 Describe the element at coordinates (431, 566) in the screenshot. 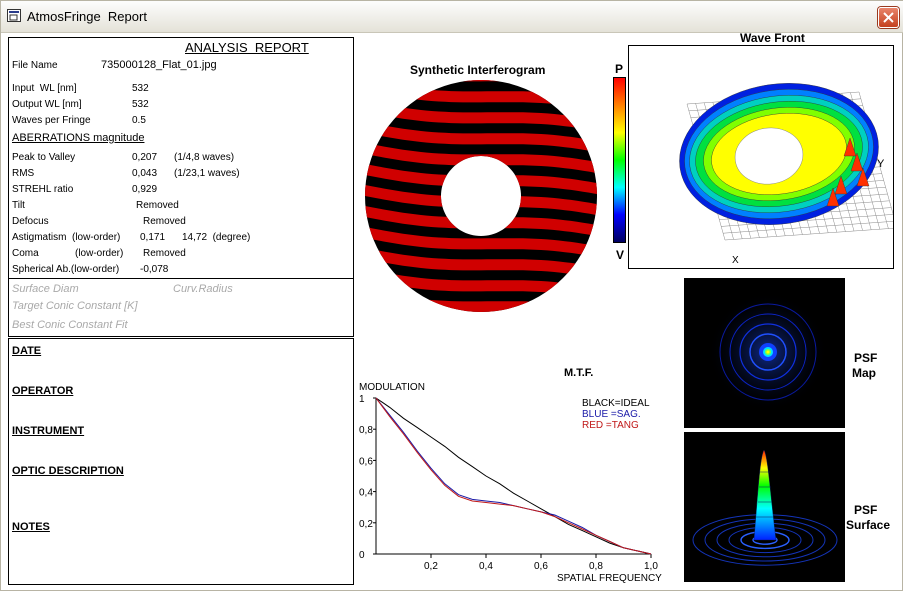

I see `mtf-x-tick-label: 0,2` at that location.